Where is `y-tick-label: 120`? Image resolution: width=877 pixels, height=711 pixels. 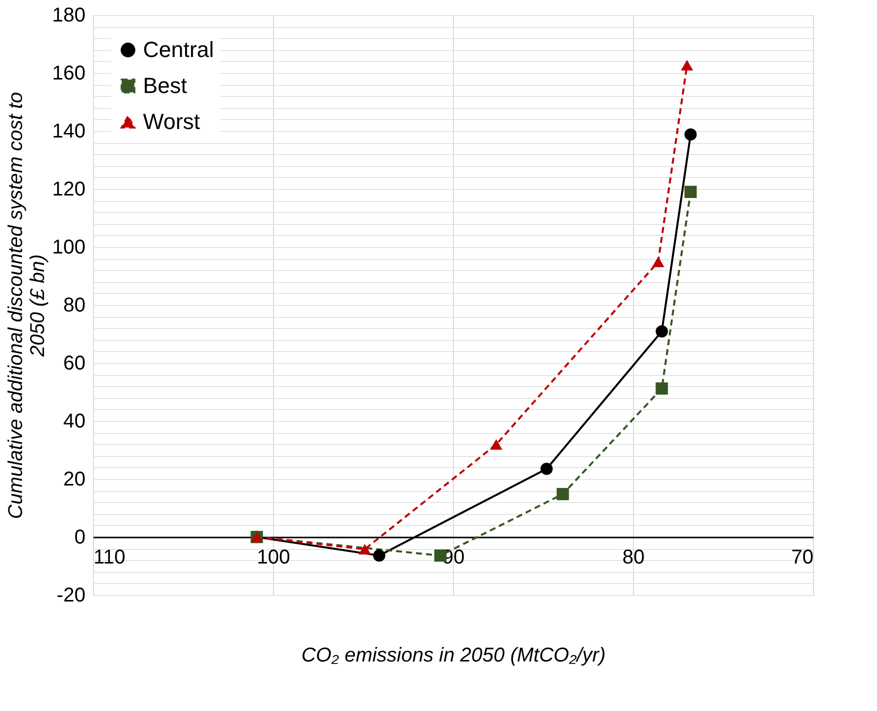 y-tick-label: 120 is located at coordinates (69, 189).